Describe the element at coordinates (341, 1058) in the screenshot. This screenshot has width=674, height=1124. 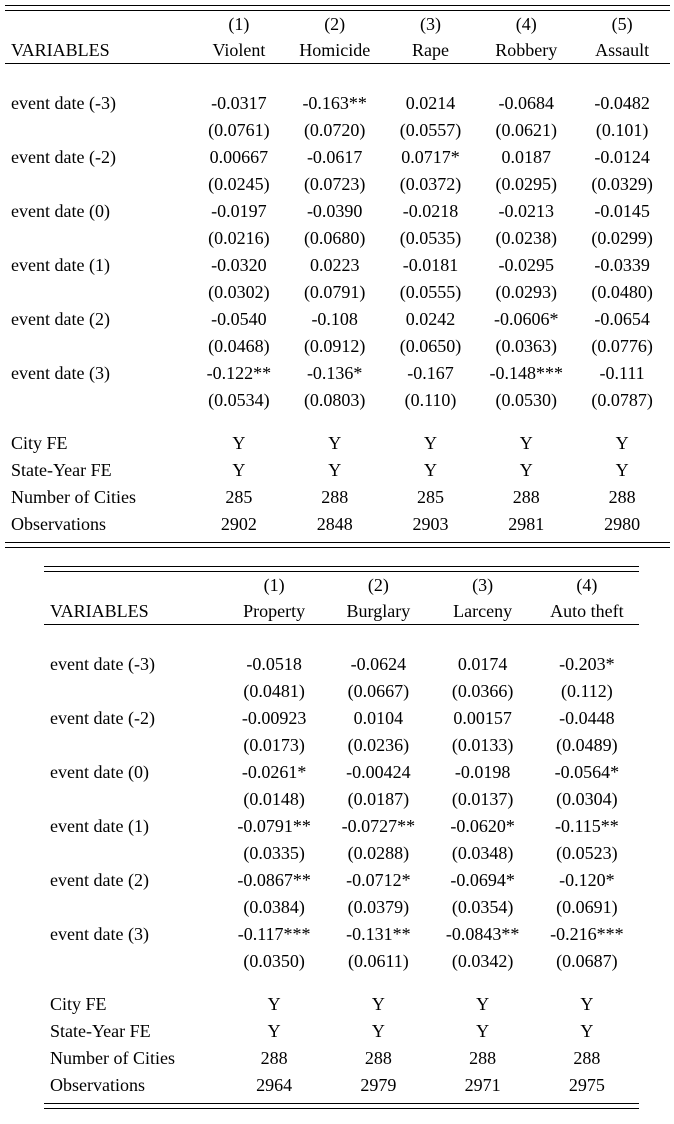
I see `footer-row: Number of Cities 288 288 288 288` at that location.